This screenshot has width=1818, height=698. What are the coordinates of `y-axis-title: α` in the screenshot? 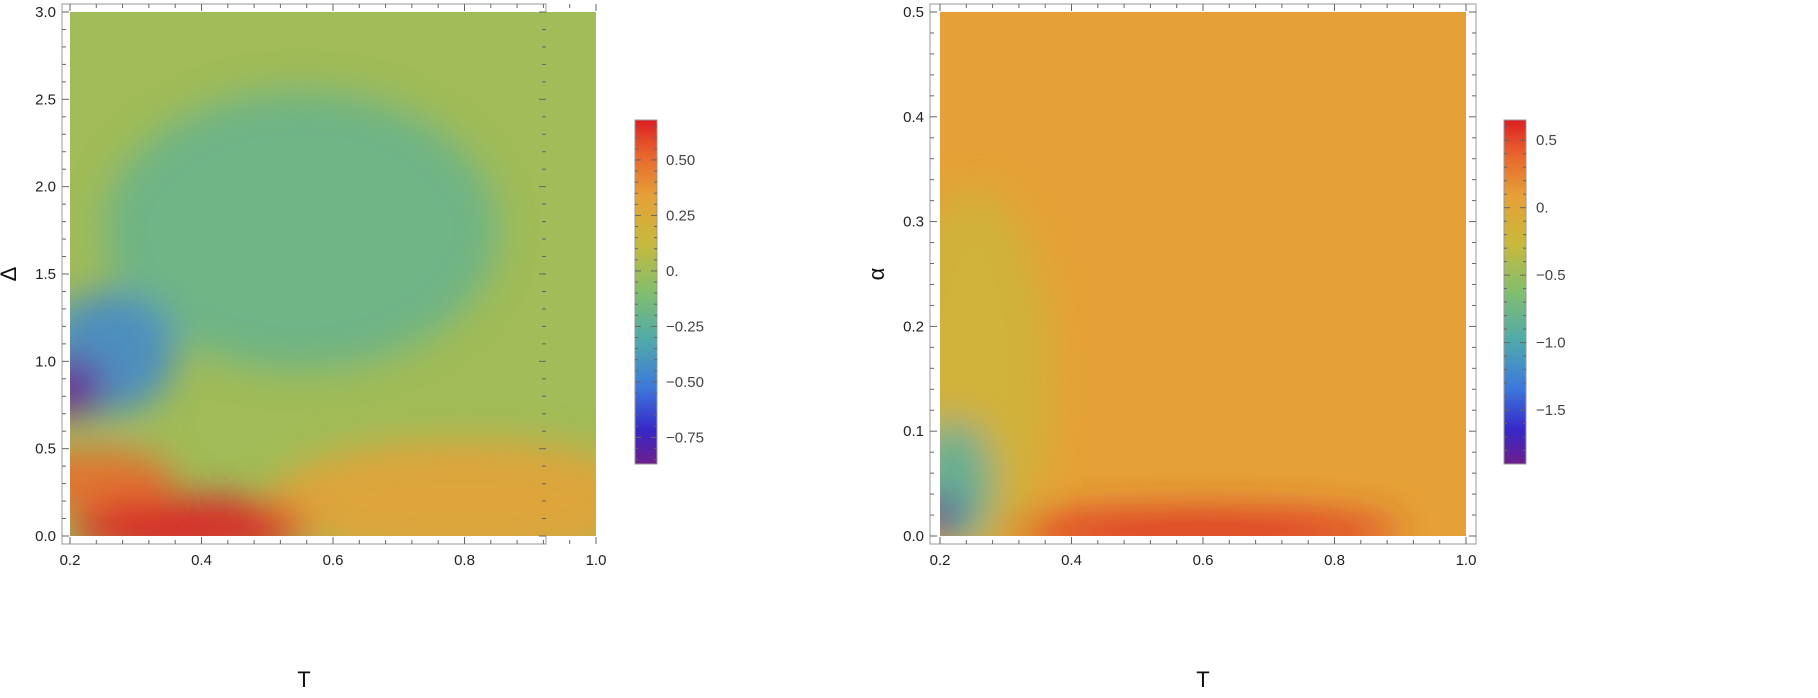 It's located at (876, 273).